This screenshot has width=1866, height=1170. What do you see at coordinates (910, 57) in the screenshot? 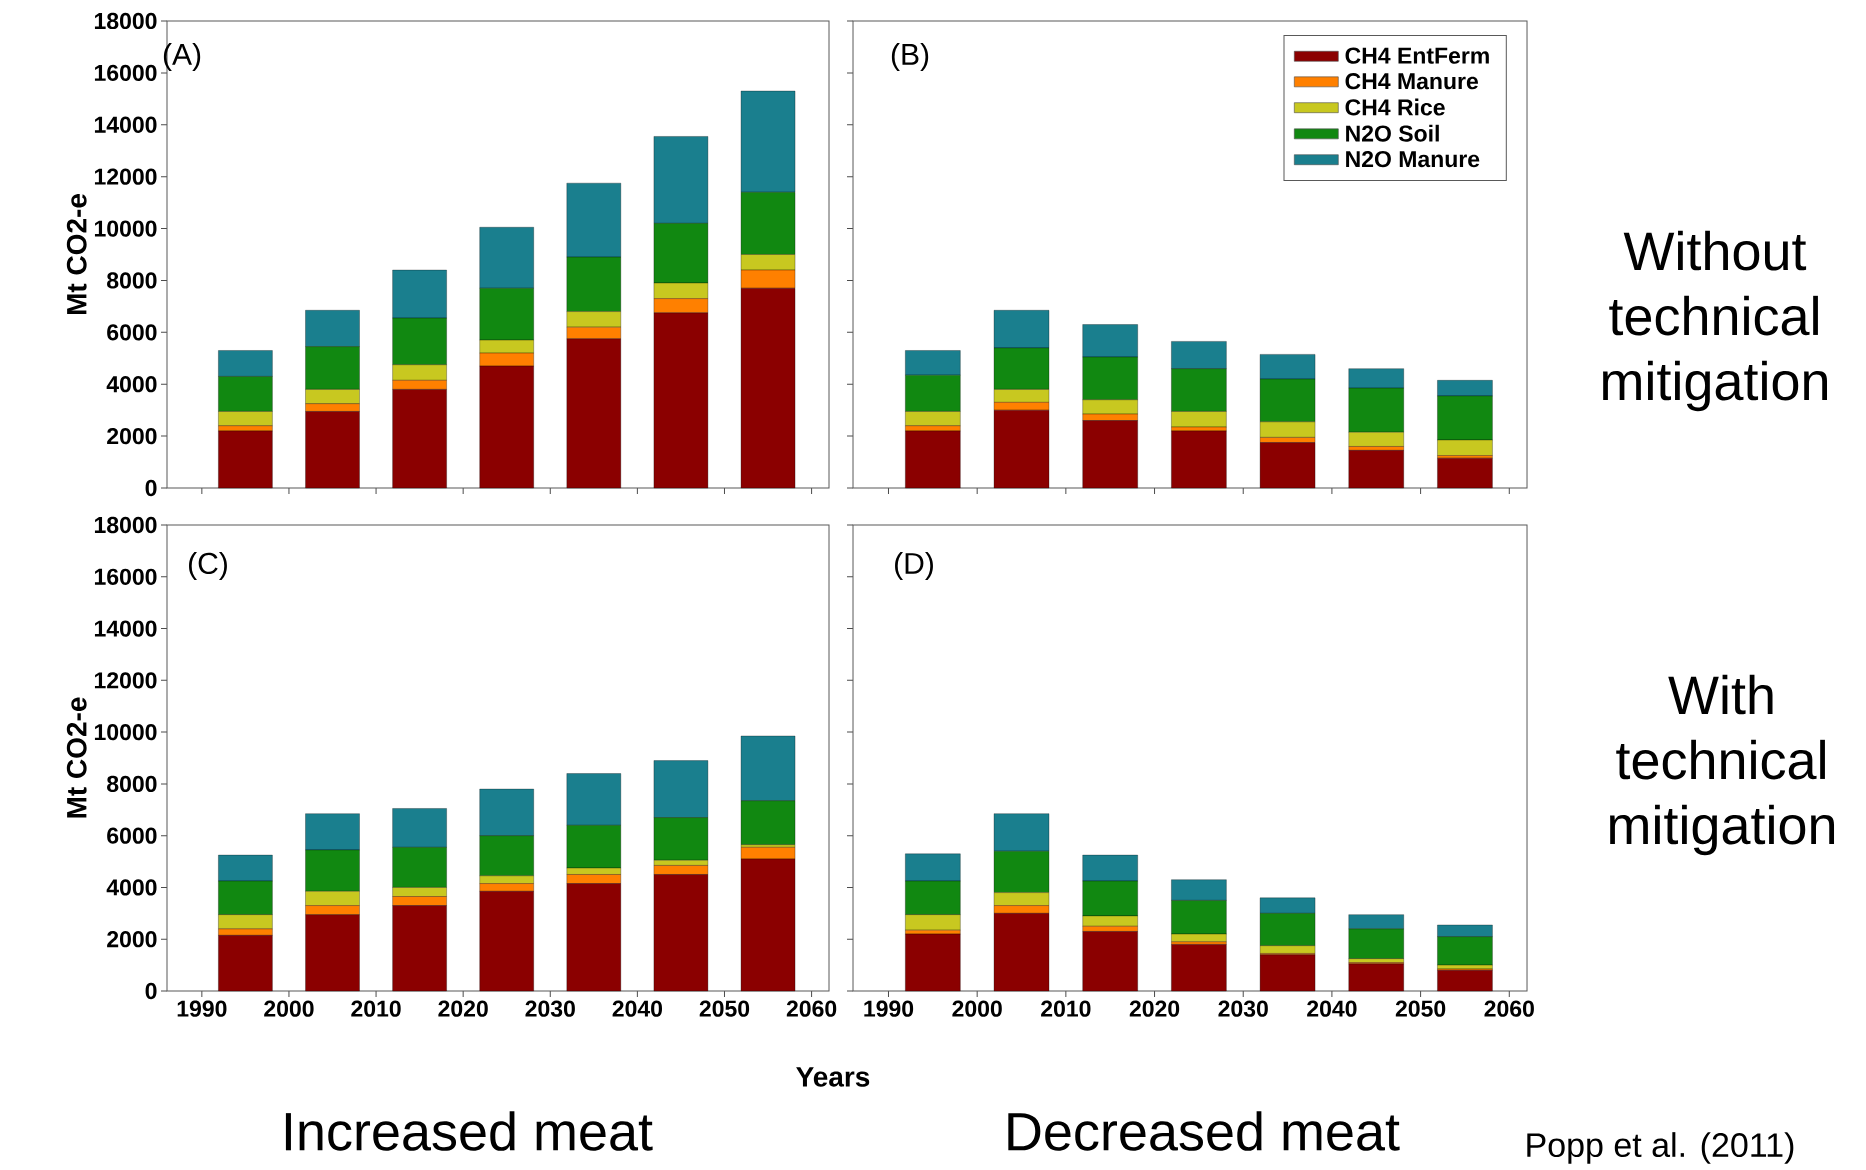
I see `annotation: (B)` at bounding box center [910, 57].